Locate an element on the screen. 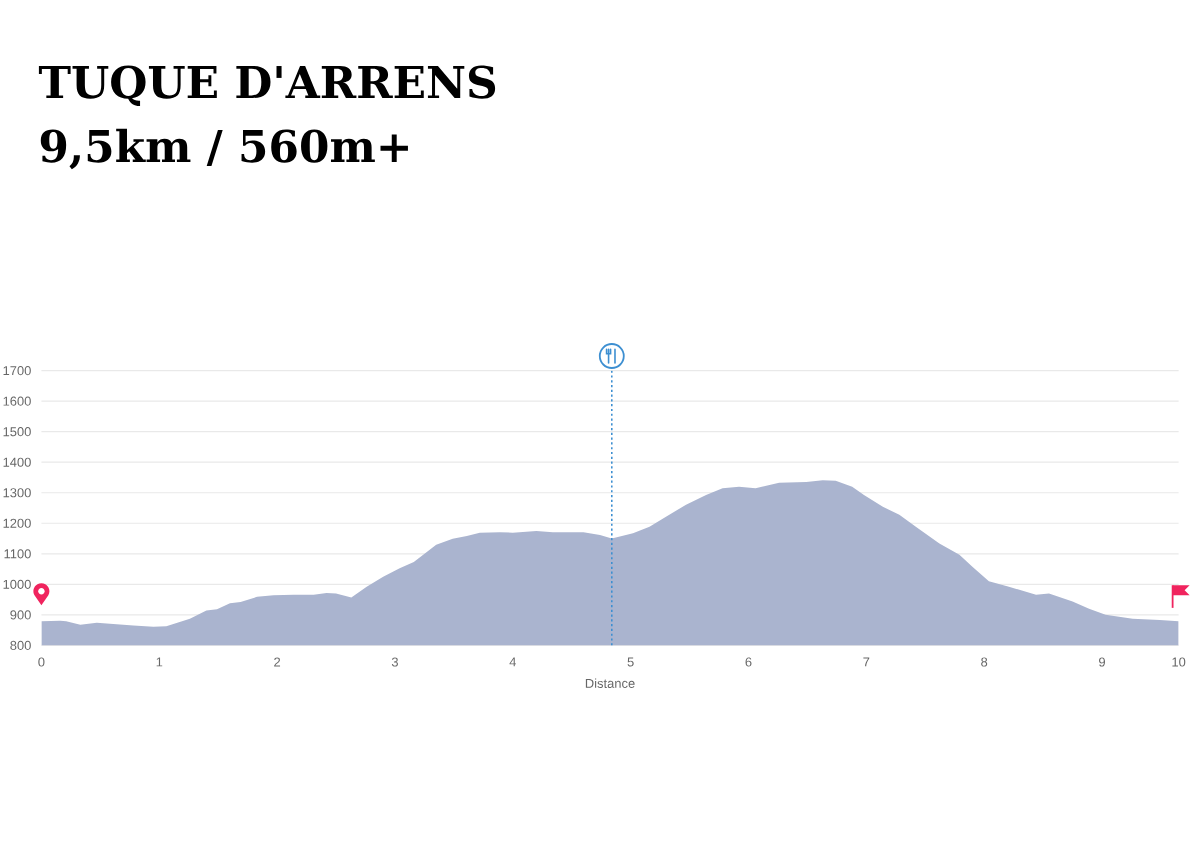  chart-title: TUQUE D'ARRENS is located at coordinates (267, 85).